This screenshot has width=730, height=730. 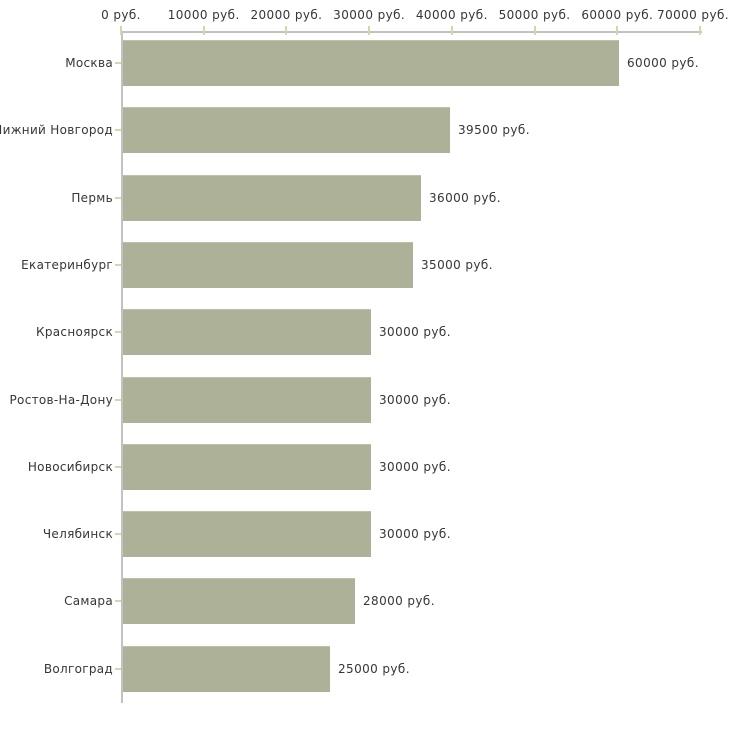 What do you see at coordinates (411, 32) in the screenshot?
I see `x-axis-line` at bounding box center [411, 32].